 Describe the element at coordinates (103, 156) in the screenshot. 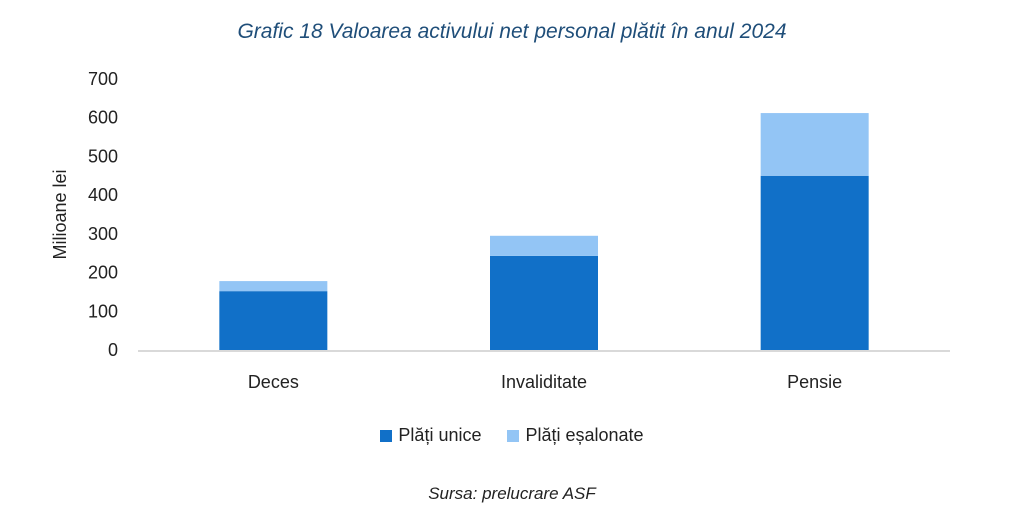

I see `y-tick-label: 500` at that location.